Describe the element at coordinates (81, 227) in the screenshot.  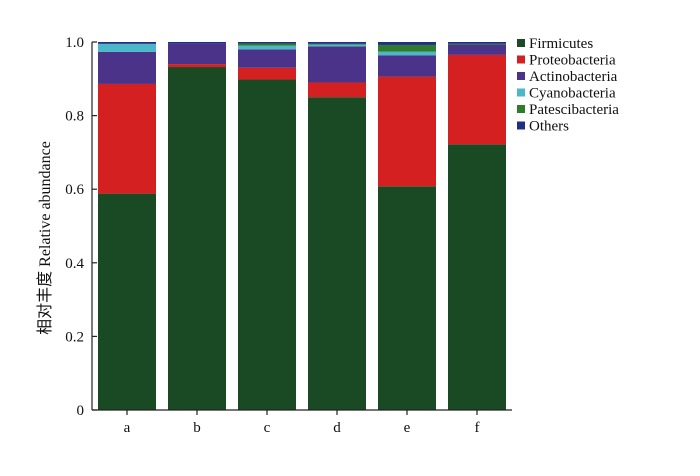
I see `y-ticks-group: 0 0.2 0.4 0.6 0.8 1.0` at that location.